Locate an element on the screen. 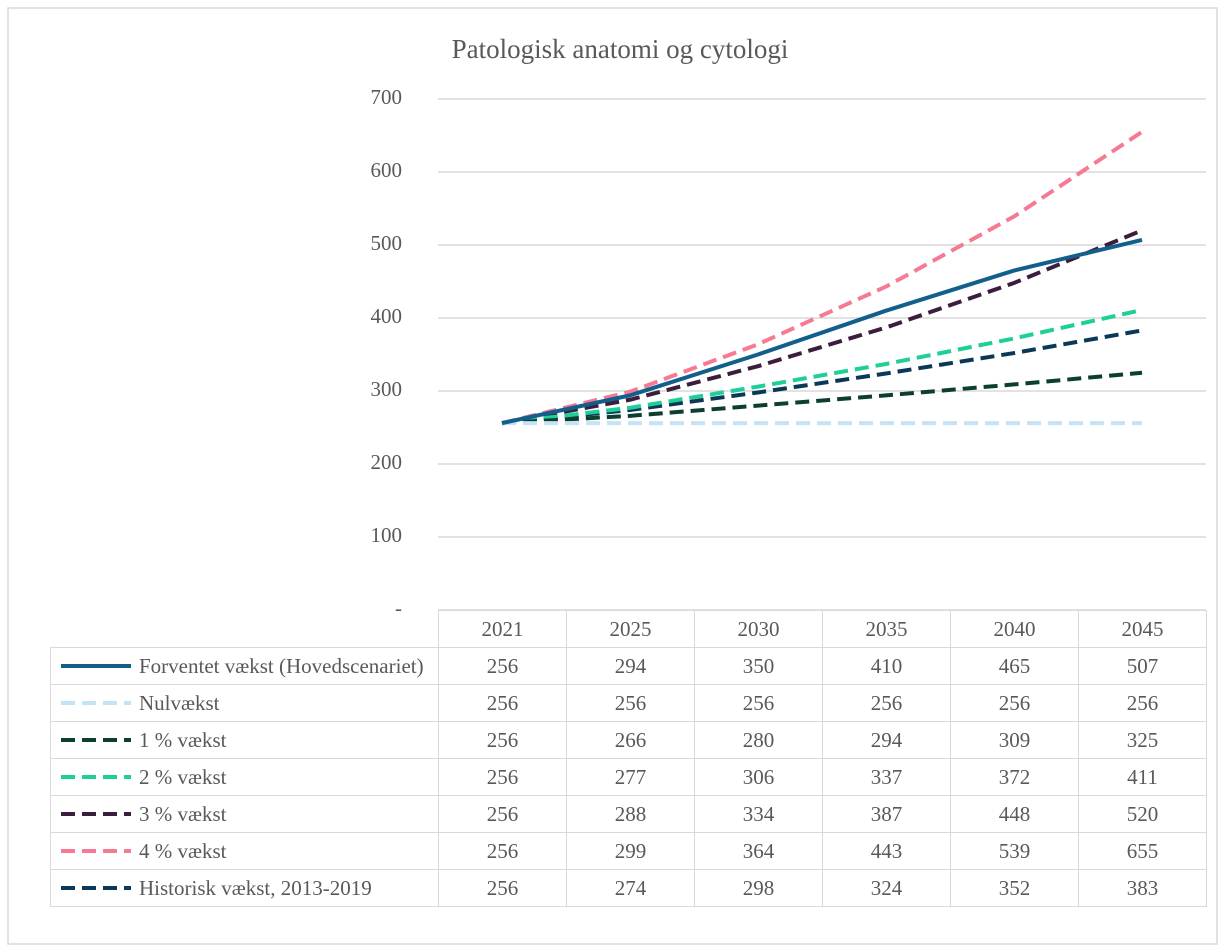 The image size is (1225, 952). legend-label: Nulvækst is located at coordinates (179, 703).